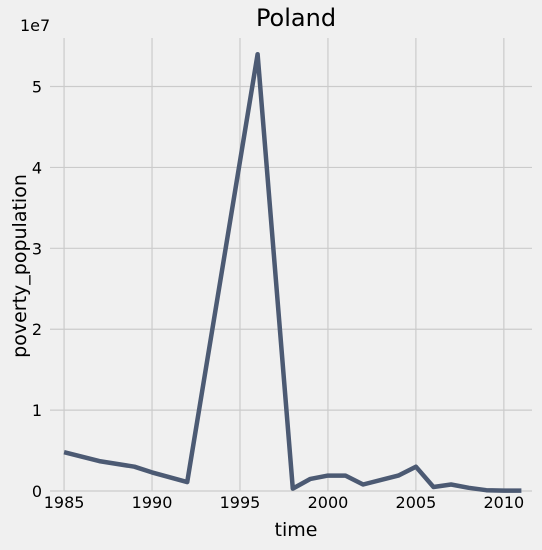 The width and height of the screenshot is (542, 550). I want to click on y-tick-labels: 0 1 2 3 4 5, so click(37, 289).